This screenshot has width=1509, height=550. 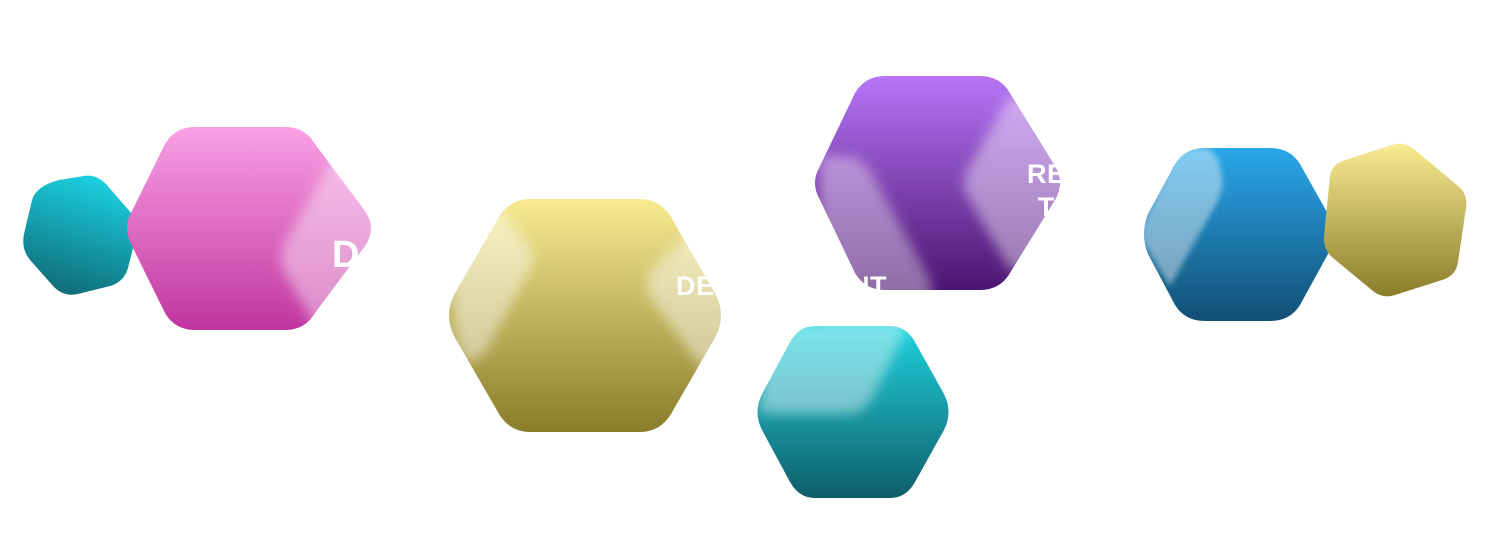 What do you see at coordinates (492, 285) in the screenshot?
I see `yellow-left-glass-overlay` at bounding box center [492, 285].